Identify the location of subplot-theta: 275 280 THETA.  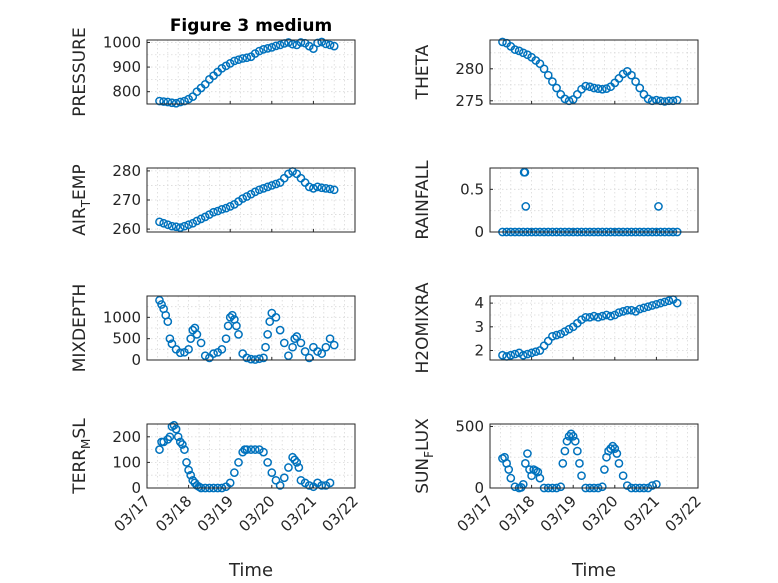
(556, 73).